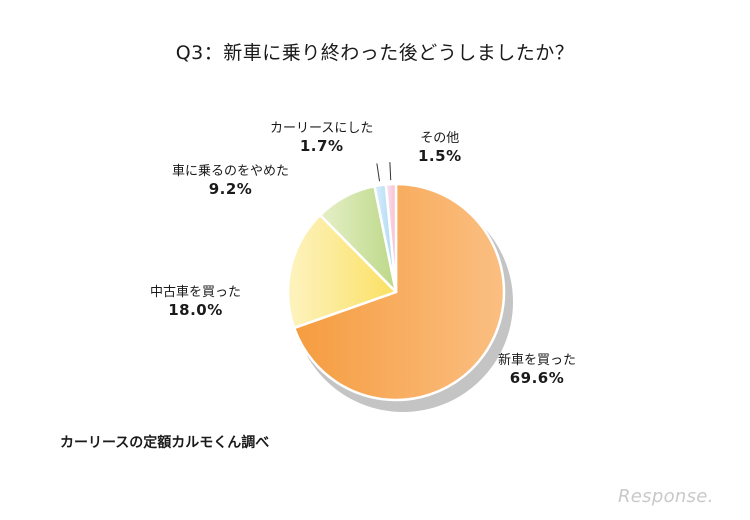  What do you see at coordinates (440, 138) in the screenshot?
I see `slice-name: その他` at bounding box center [440, 138].